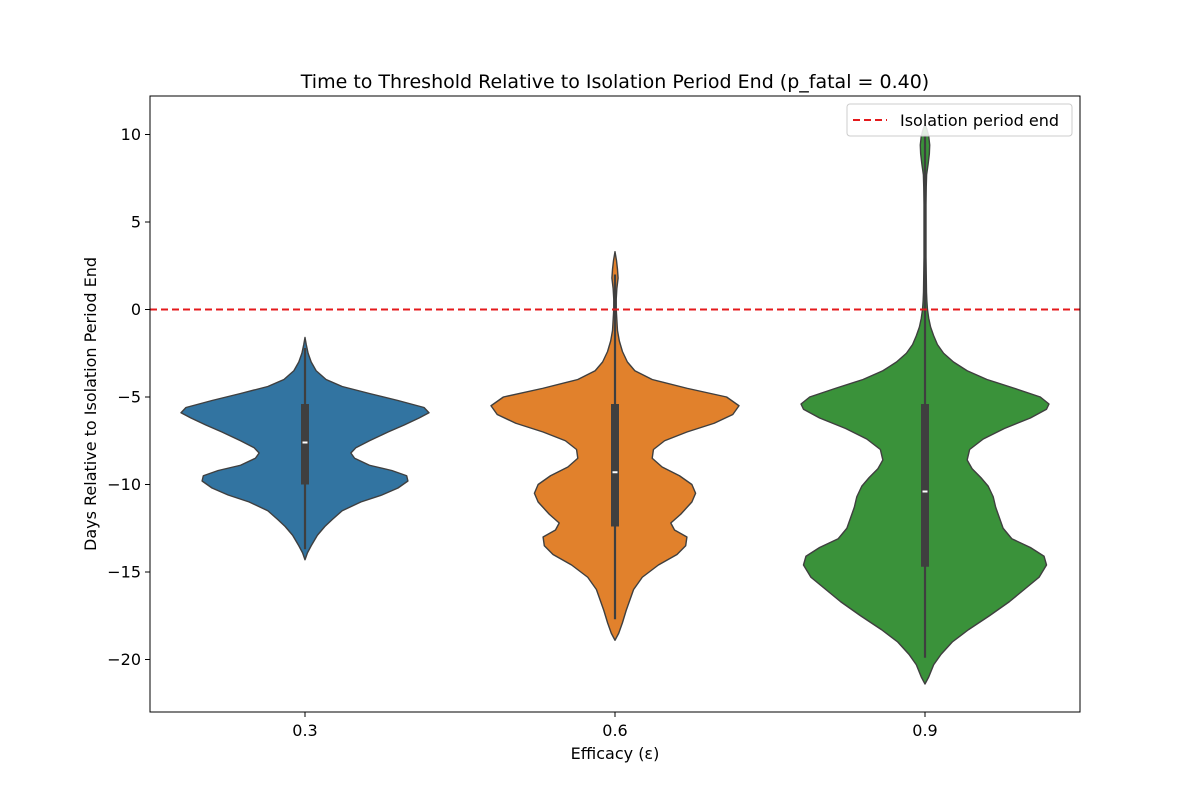 This screenshot has width=1200, height=800. I want to click on legend: Isolation period end, so click(959, 120).